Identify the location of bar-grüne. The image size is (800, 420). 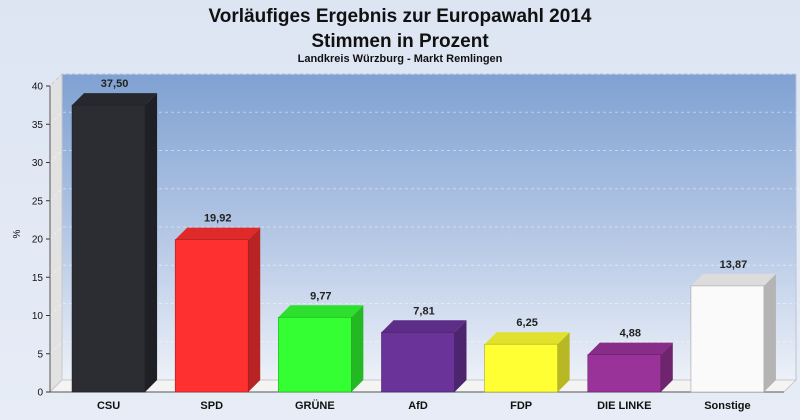
(321, 349).